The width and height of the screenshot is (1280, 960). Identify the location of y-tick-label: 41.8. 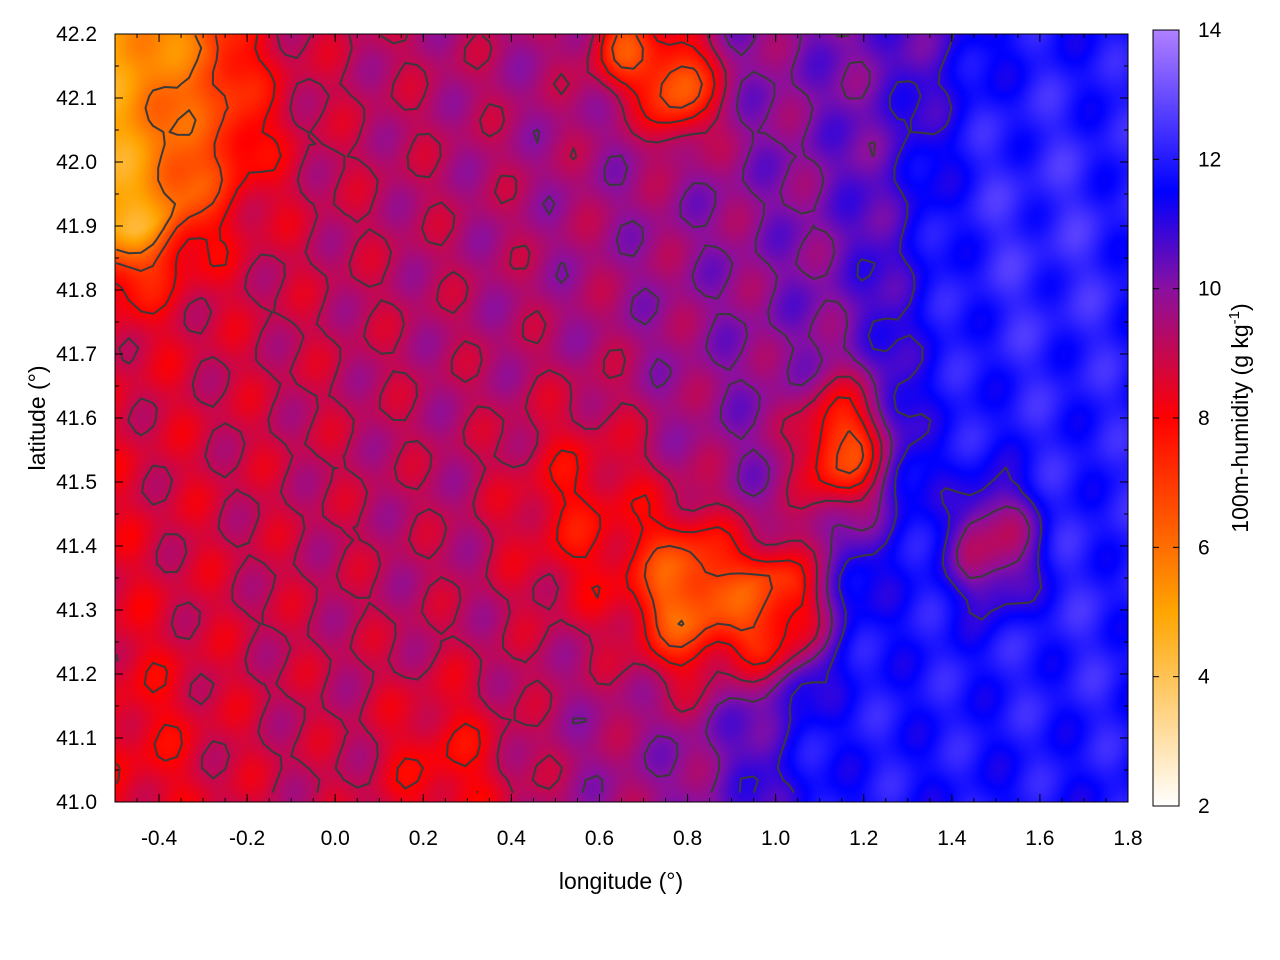
(76, 290).